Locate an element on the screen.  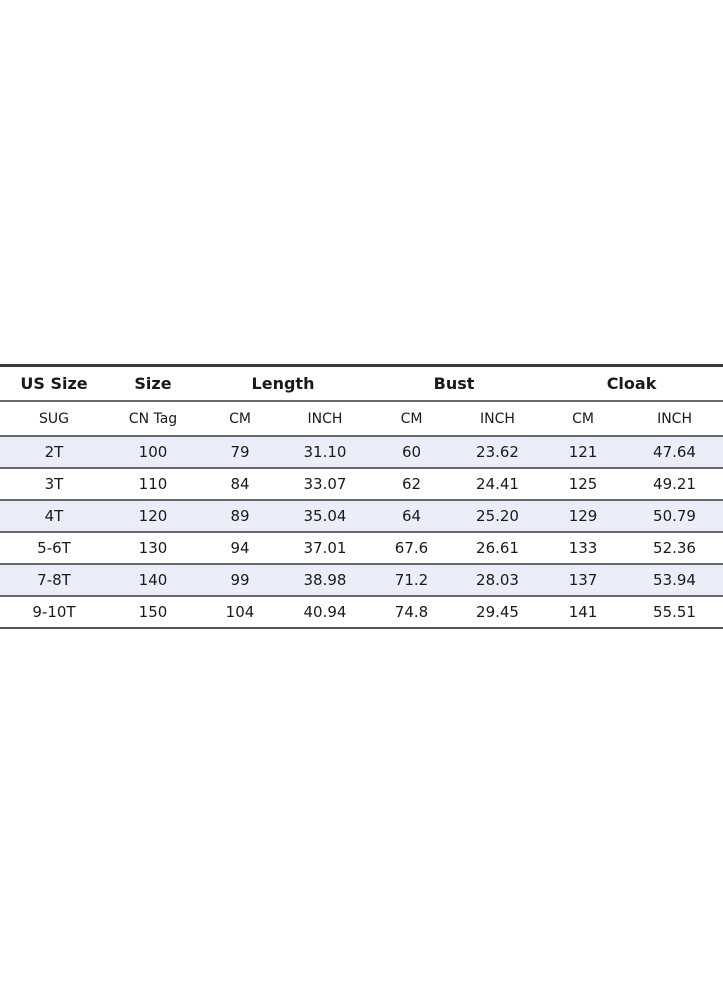
table-cell: 74.8 is located at coordinates (411, 612).